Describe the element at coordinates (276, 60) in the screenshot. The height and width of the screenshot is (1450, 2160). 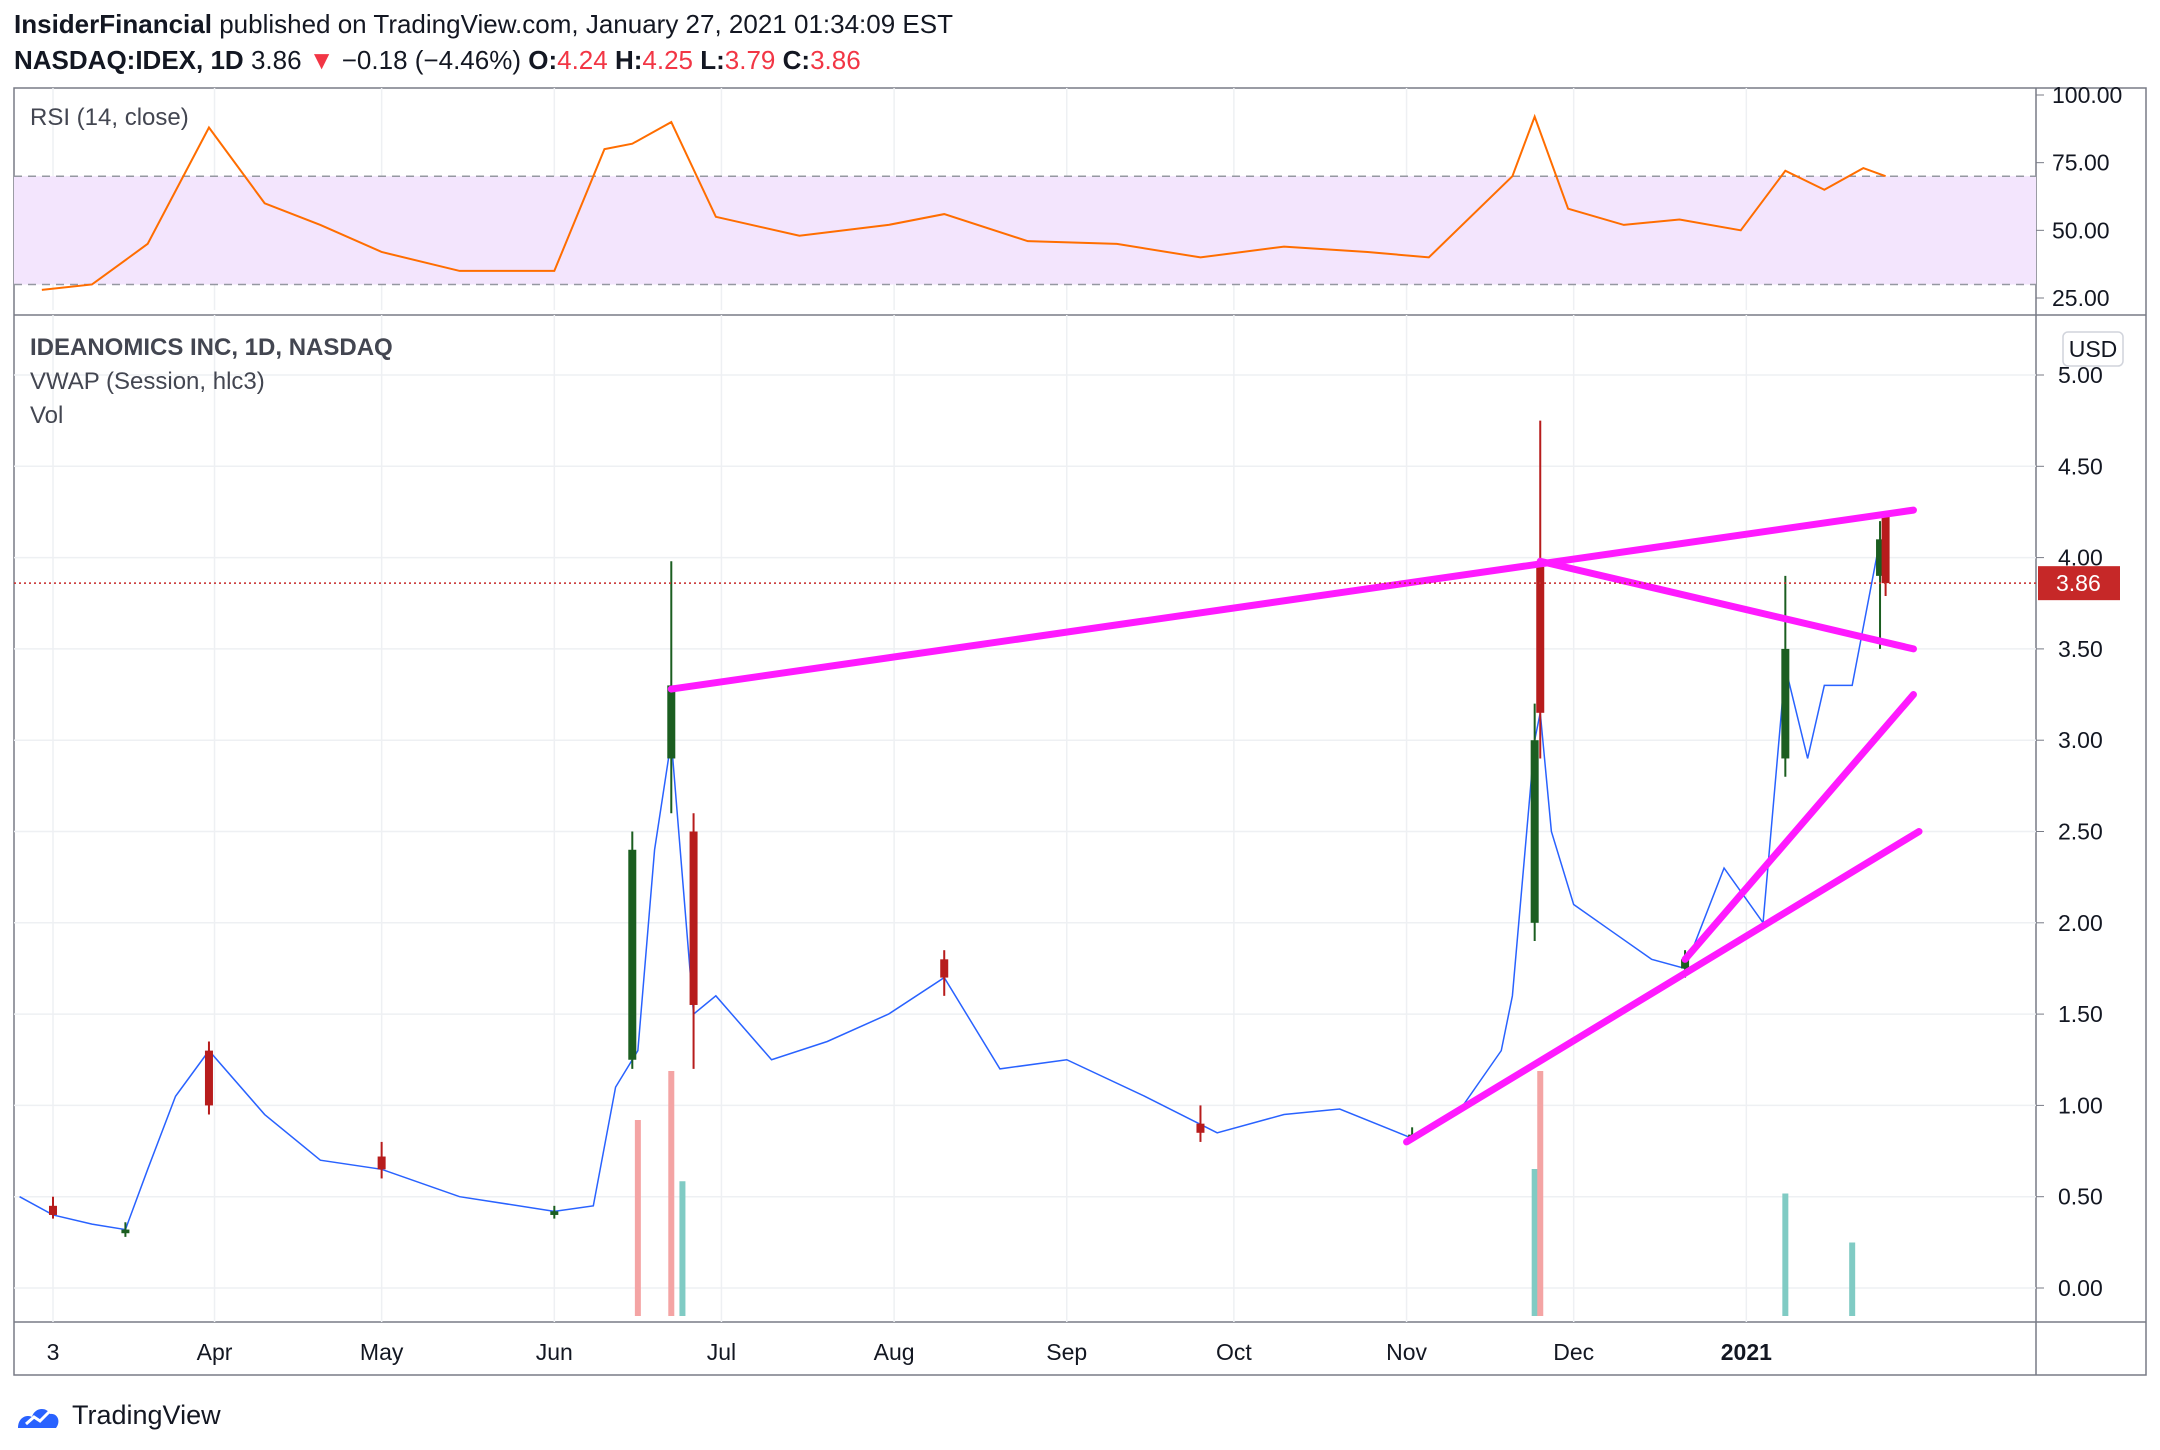
I see `last-value: 3.86` at that location.